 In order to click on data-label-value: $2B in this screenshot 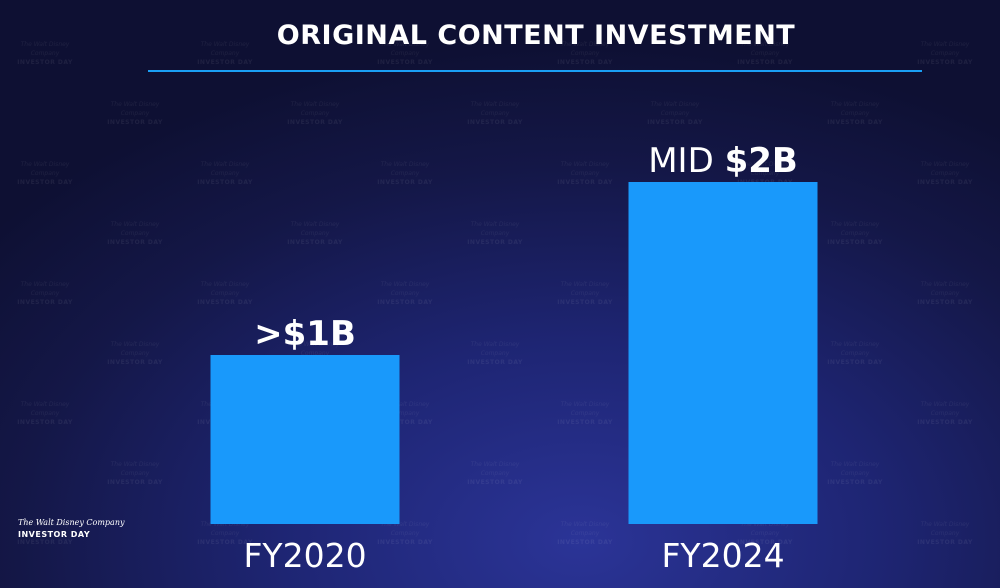, I will do `click(761, 161)`.